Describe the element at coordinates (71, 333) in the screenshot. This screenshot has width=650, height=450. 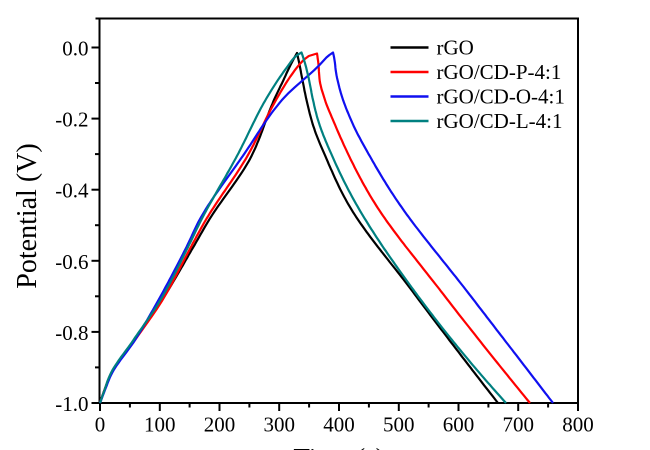
I see `svg-text: -0.8` at that location.